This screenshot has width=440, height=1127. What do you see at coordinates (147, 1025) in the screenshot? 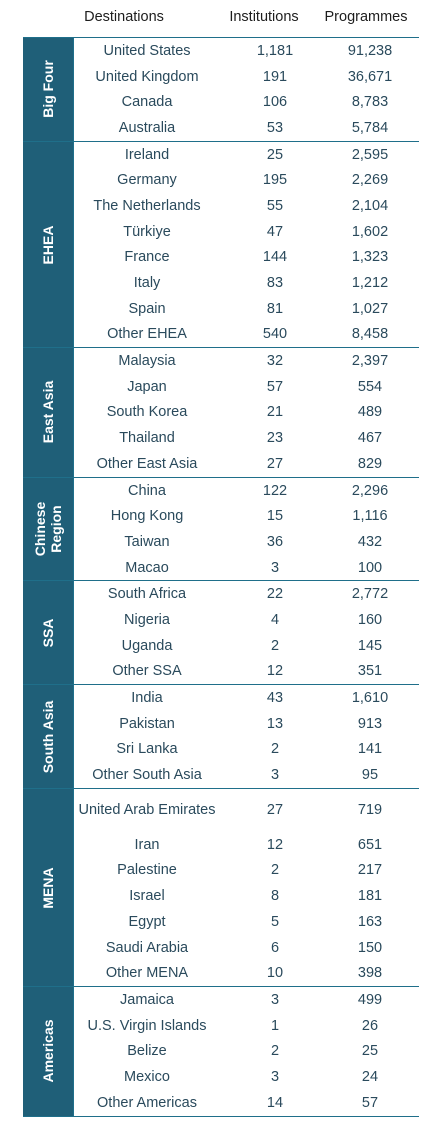
I see `destination-cell: U.S. Virgin Islands` at bounding box center [147, 1025].